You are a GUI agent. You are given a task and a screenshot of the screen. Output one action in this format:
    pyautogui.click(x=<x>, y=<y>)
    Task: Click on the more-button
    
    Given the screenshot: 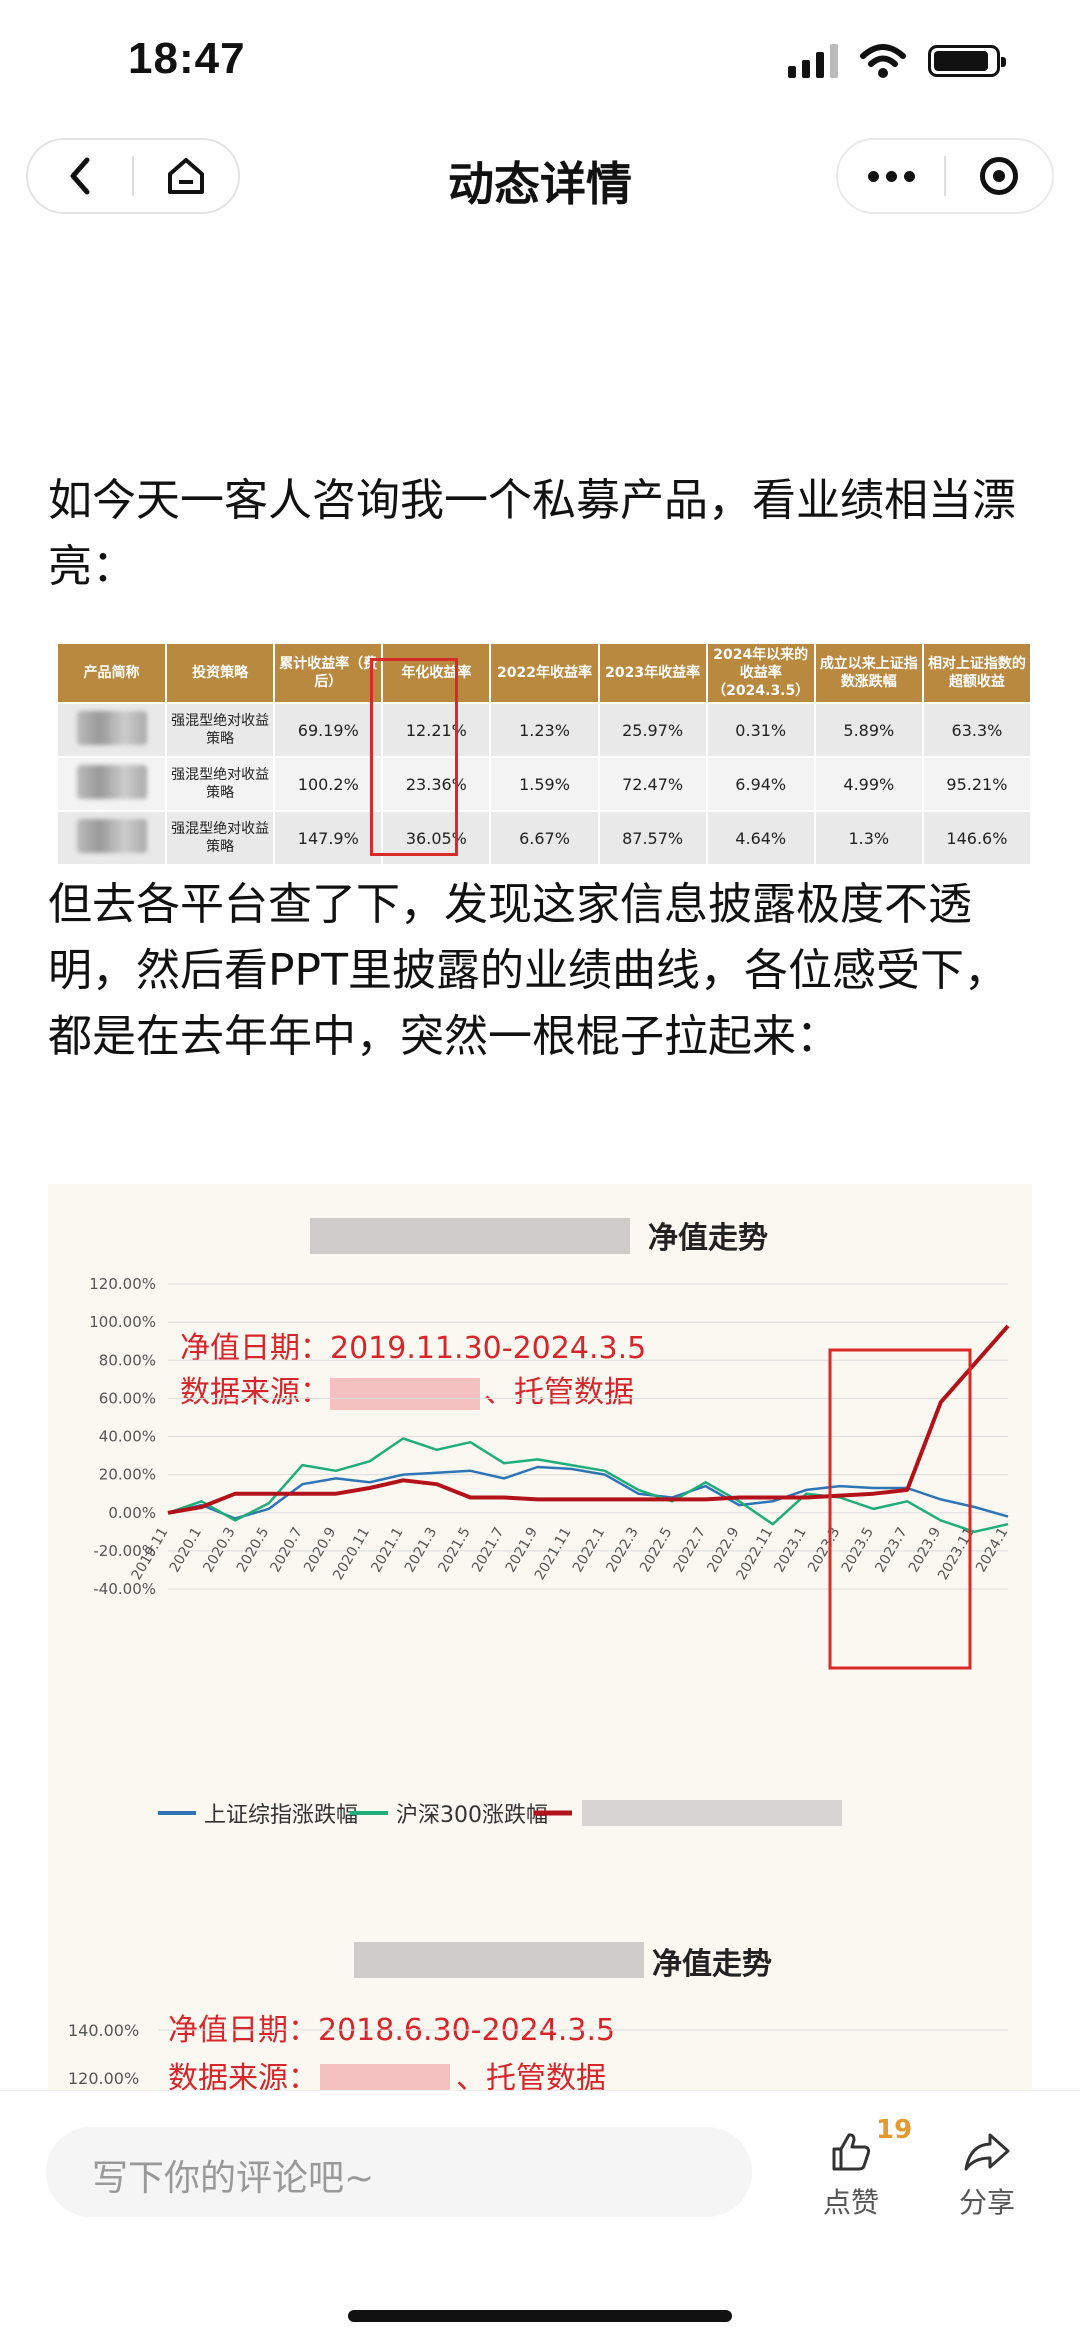 What is the action you would take?
    pyautogui.click(x=891, y=176)
    